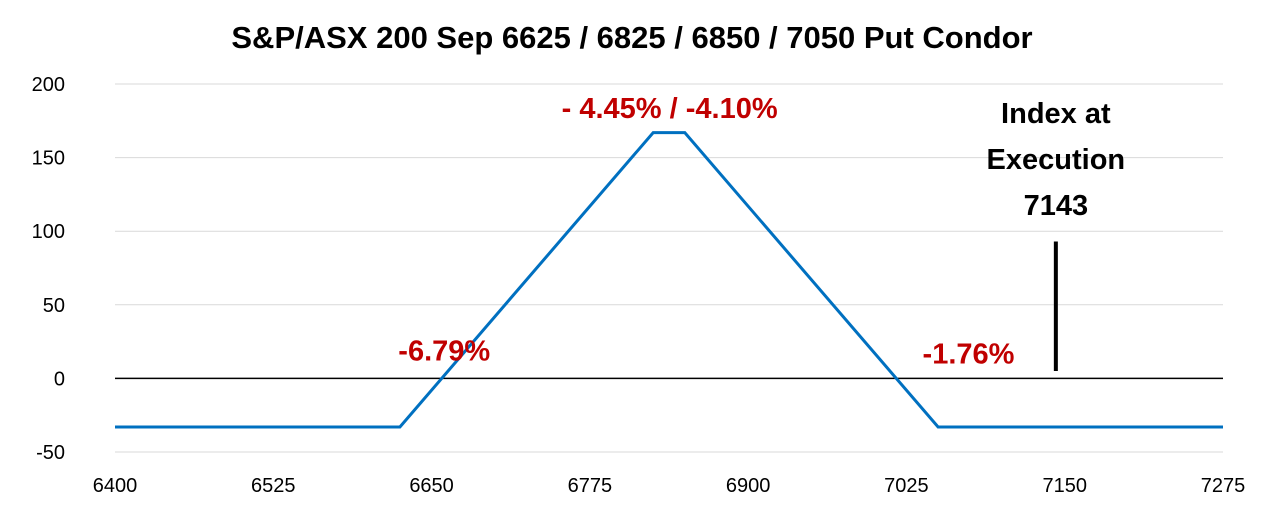 This screenshot has height=521, width=1263. What do you see at coordinates (54, 306) in the screenshot?
I see `y-tick-label: 50` at bounding box center [54, 306].